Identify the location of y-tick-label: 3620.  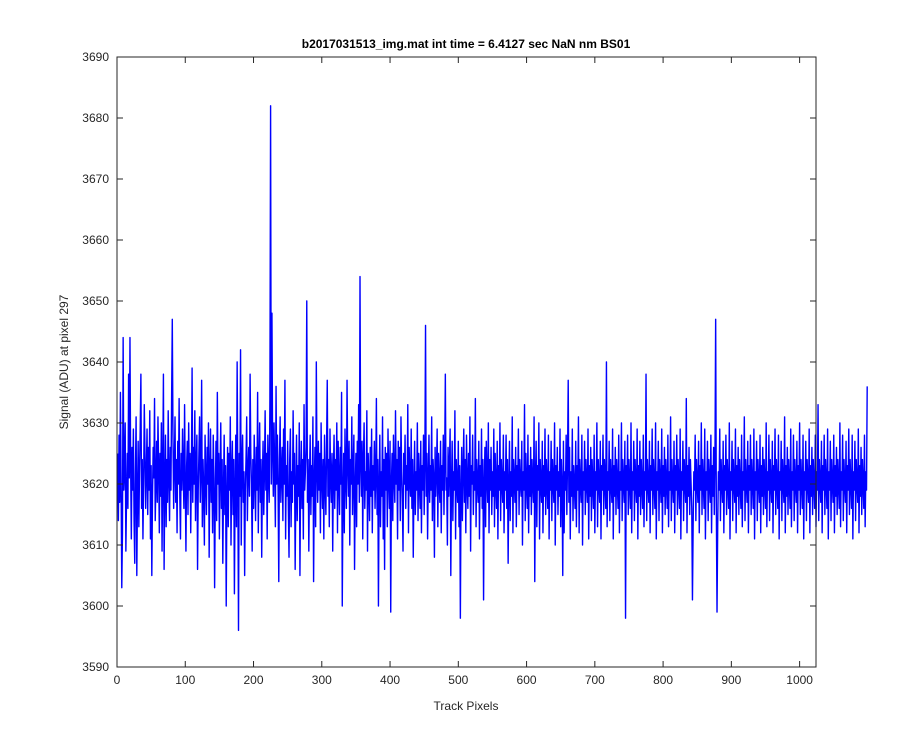
(95, 484).